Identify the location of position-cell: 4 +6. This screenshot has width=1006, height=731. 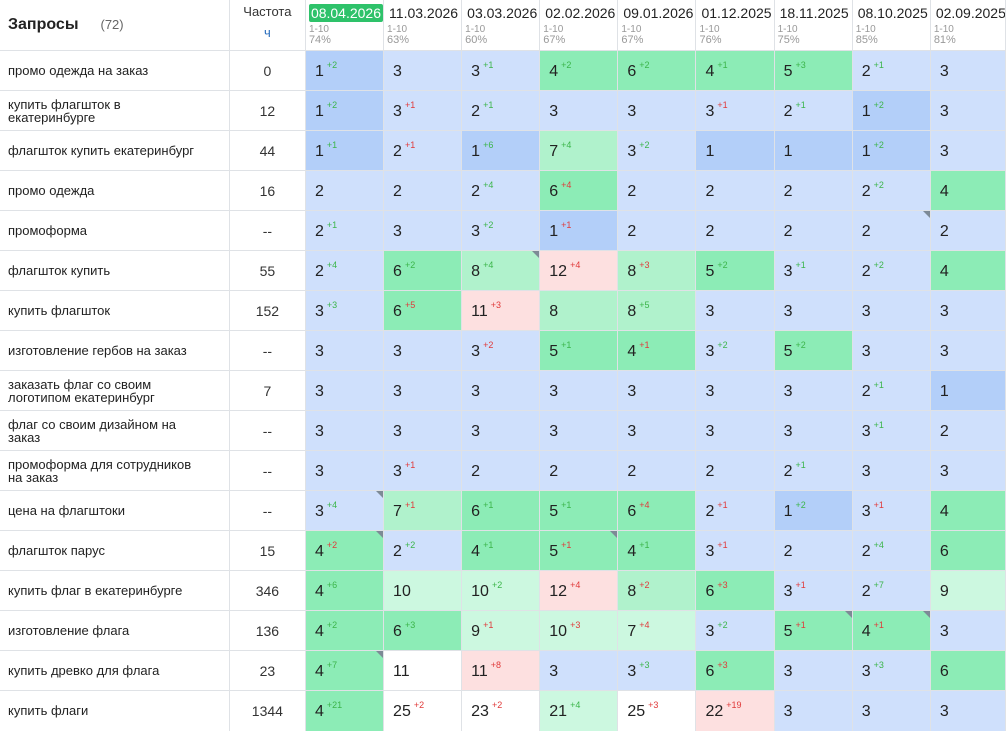
(345, 590).